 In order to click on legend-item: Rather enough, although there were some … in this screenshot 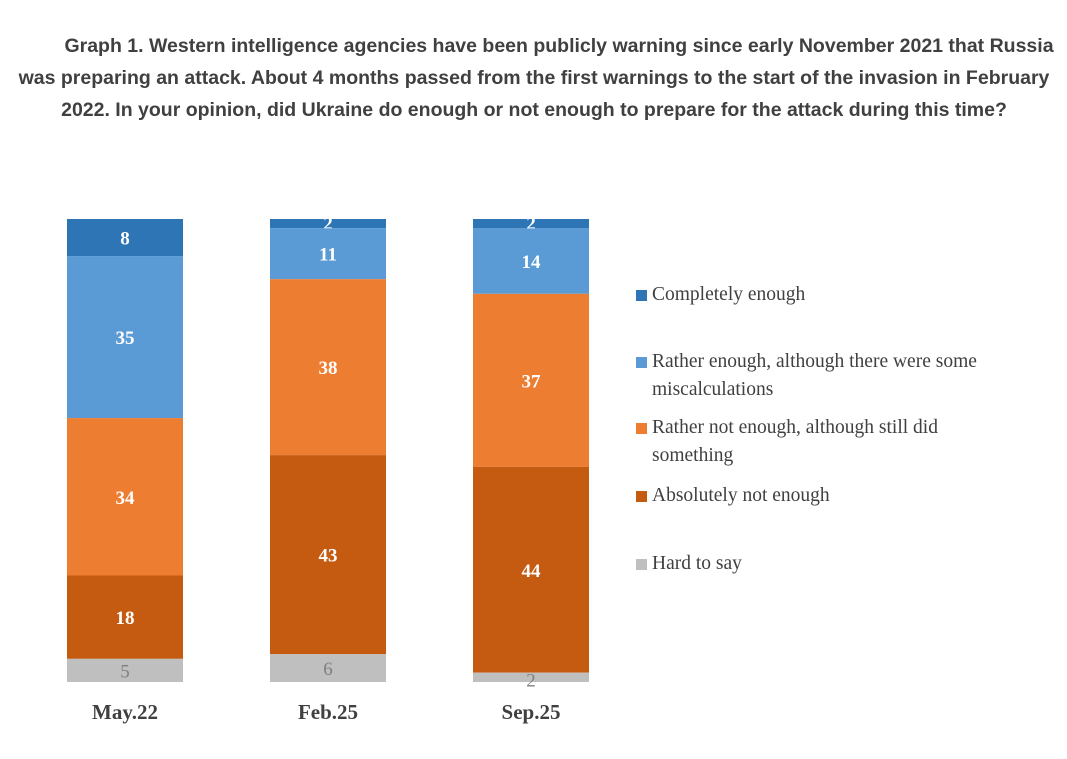, I will do `click(824, 376)`.